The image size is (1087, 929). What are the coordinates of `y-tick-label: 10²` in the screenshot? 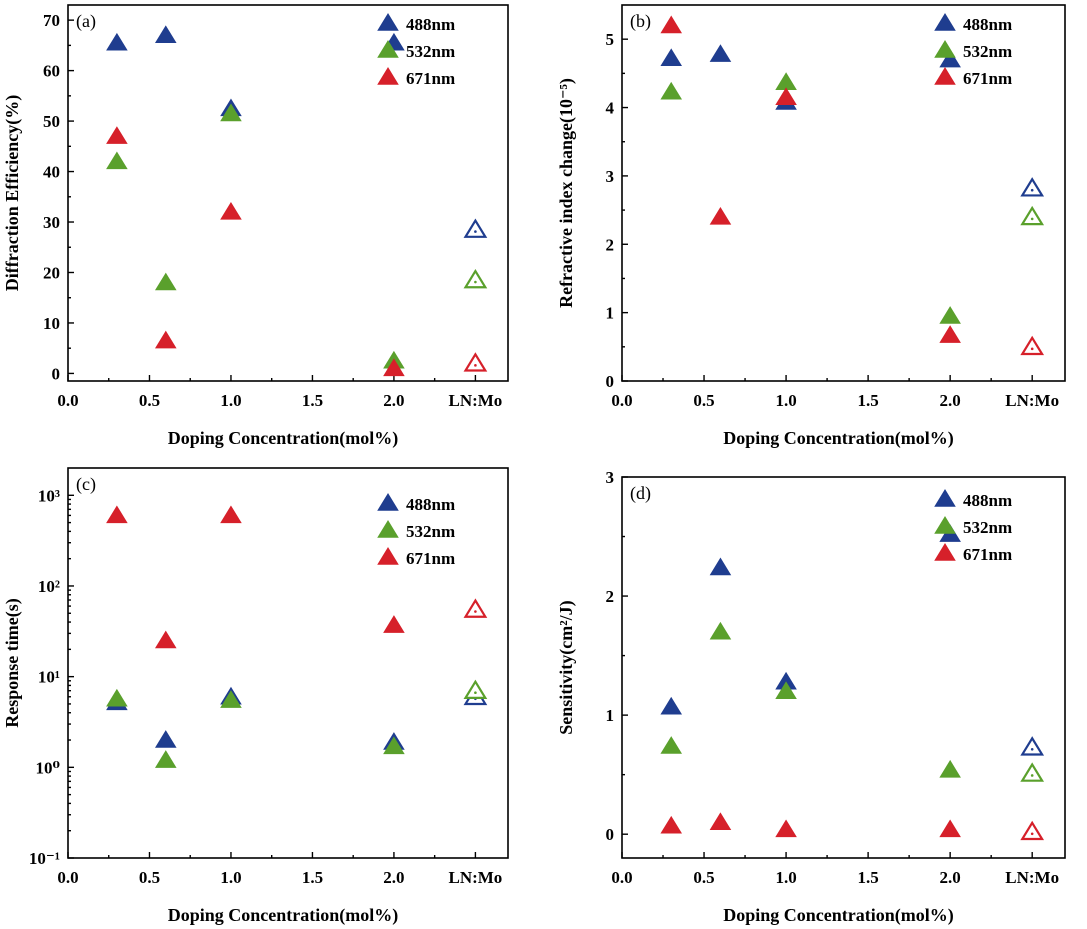 It's located at (49, 586).